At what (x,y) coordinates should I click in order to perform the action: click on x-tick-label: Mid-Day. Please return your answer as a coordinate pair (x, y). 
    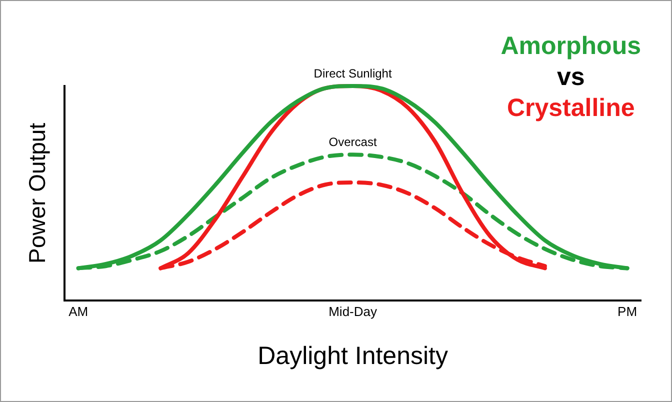
    Looking at the image, I should click on (353, 311).